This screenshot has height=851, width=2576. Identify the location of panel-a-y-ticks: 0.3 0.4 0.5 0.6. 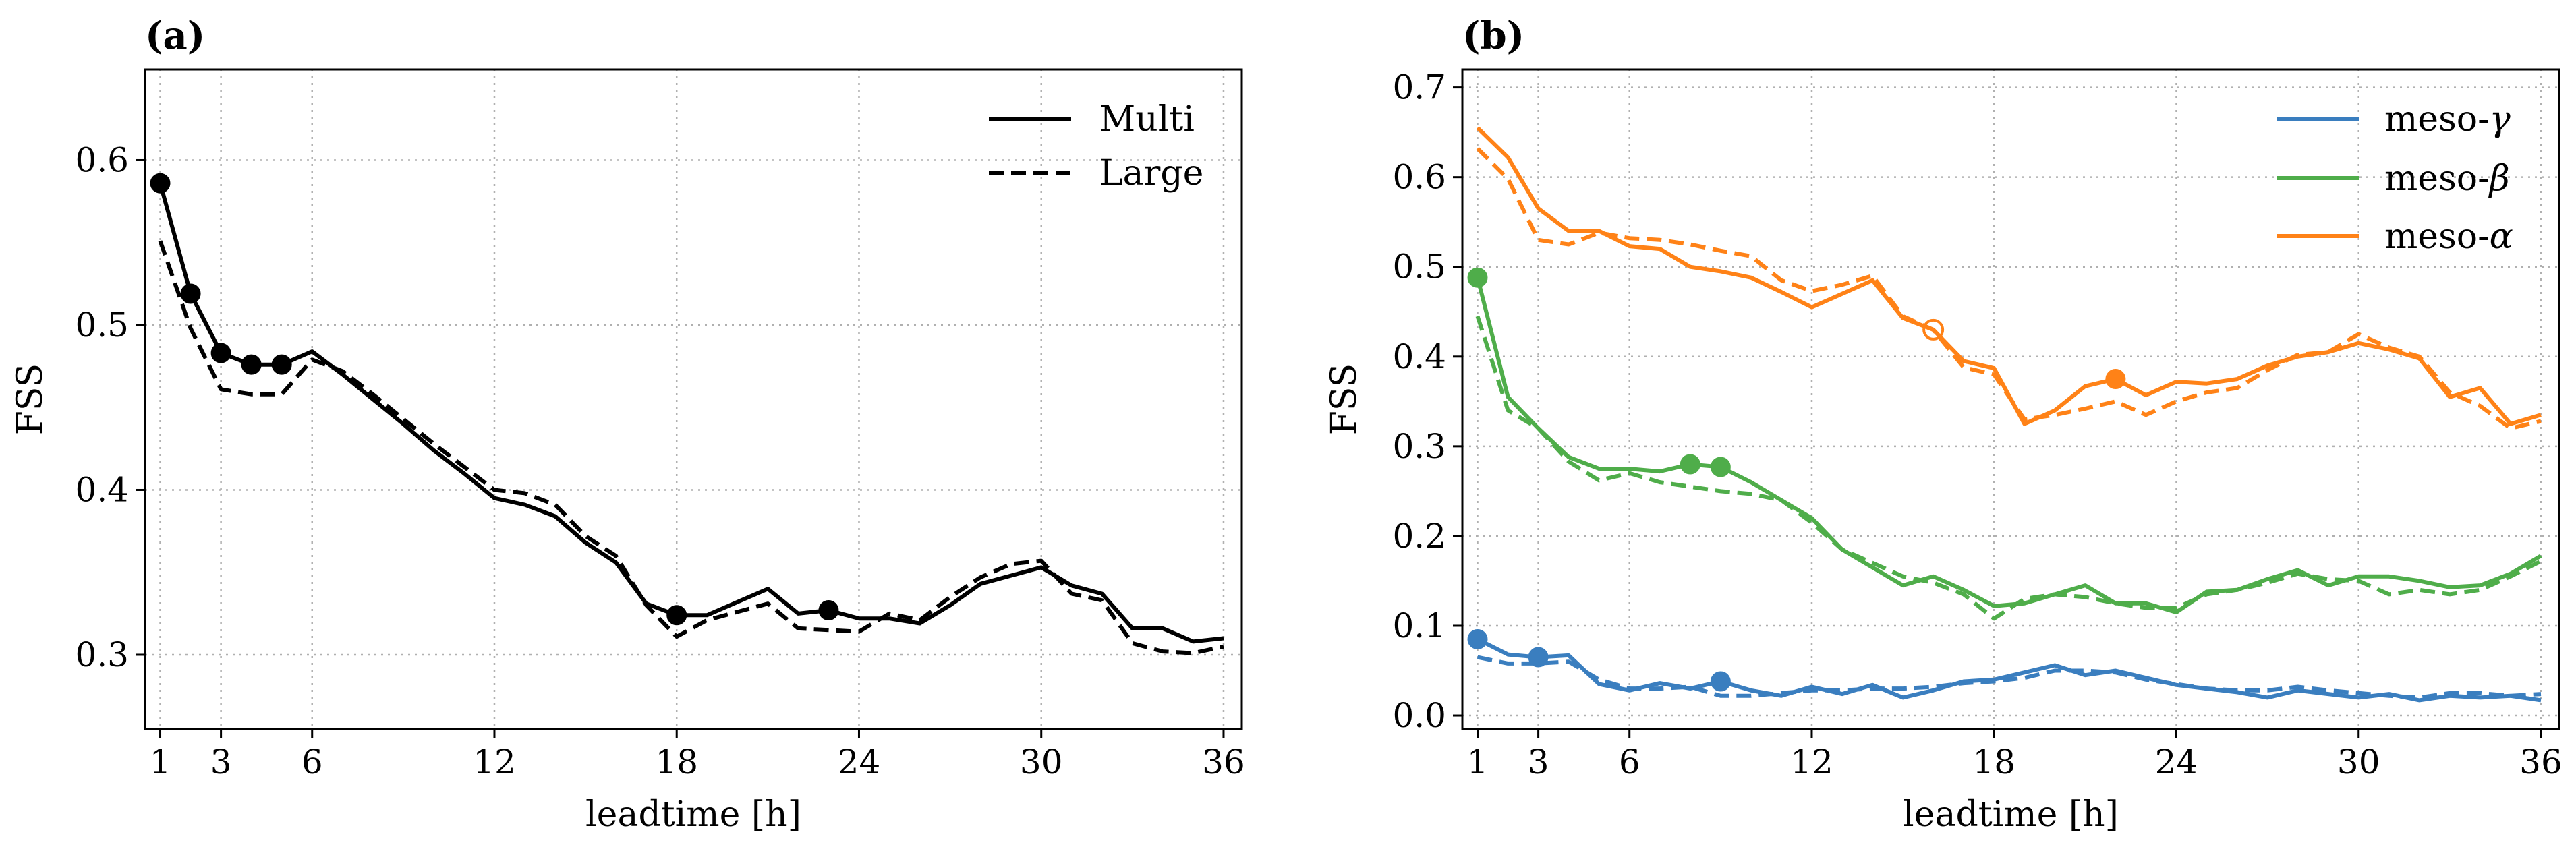
(110, 407).